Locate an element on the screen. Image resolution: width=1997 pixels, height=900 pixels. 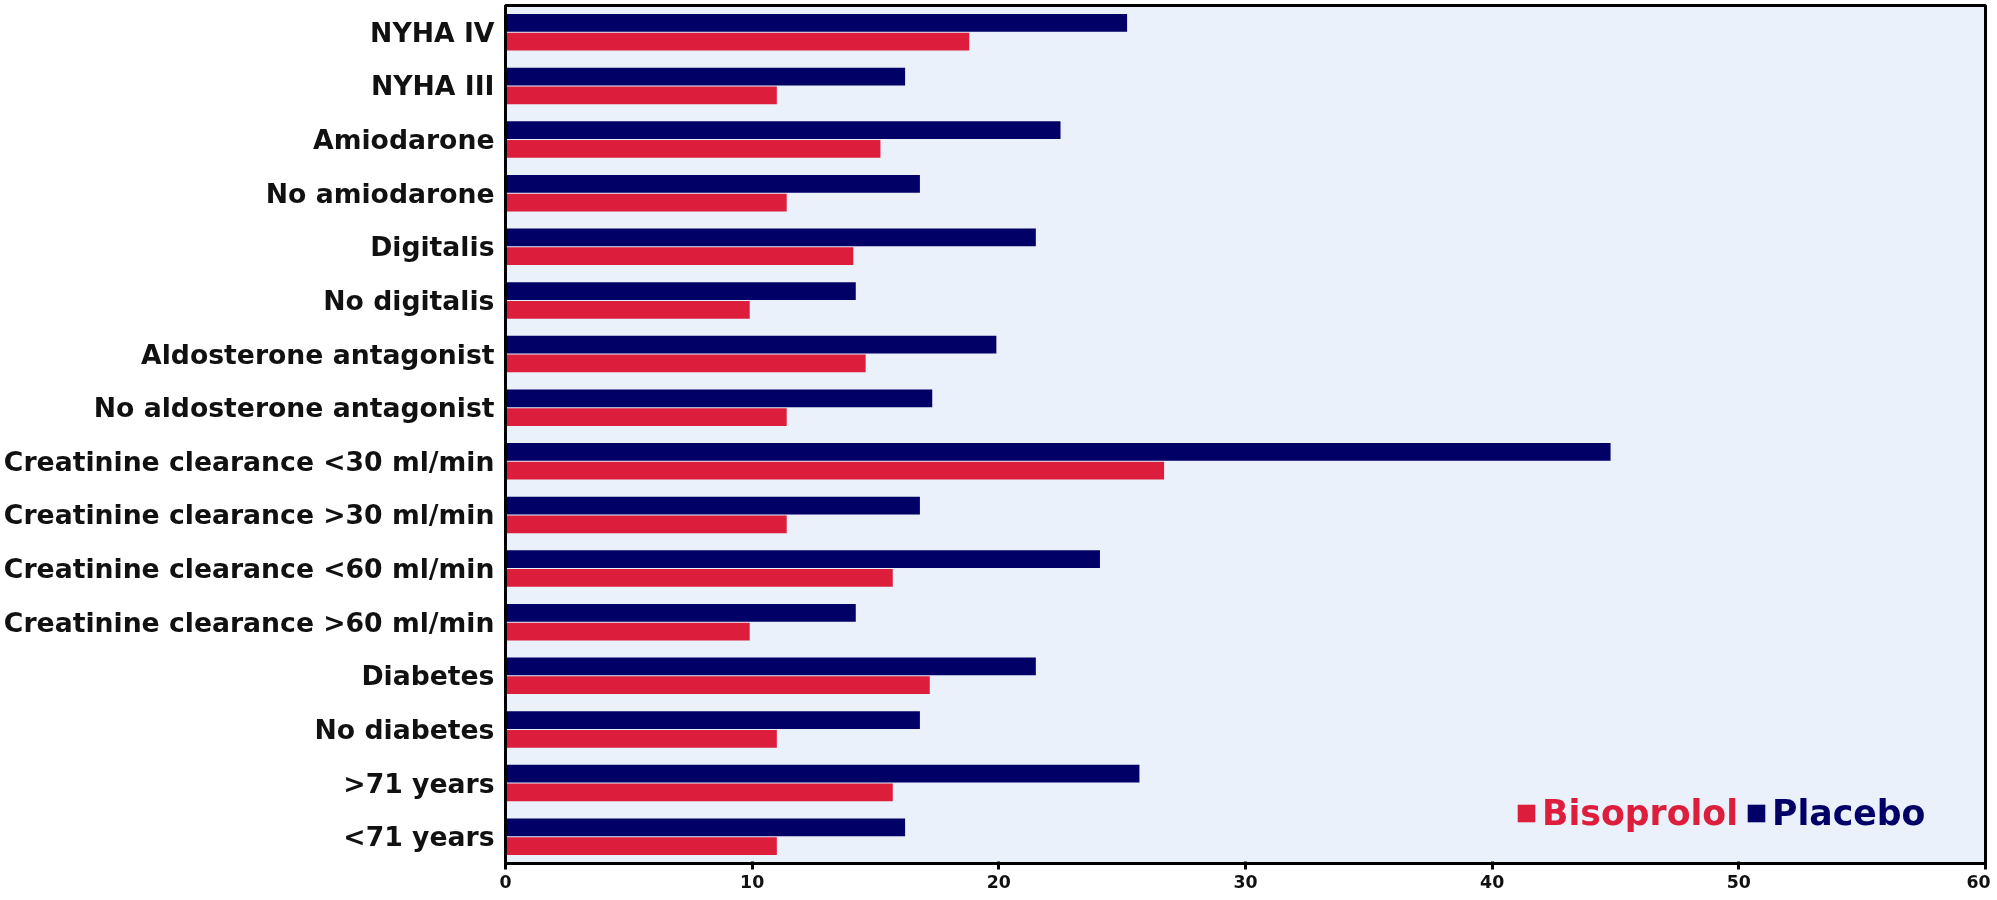
legend-label: Placebo is located at coordinates (1849, 813).